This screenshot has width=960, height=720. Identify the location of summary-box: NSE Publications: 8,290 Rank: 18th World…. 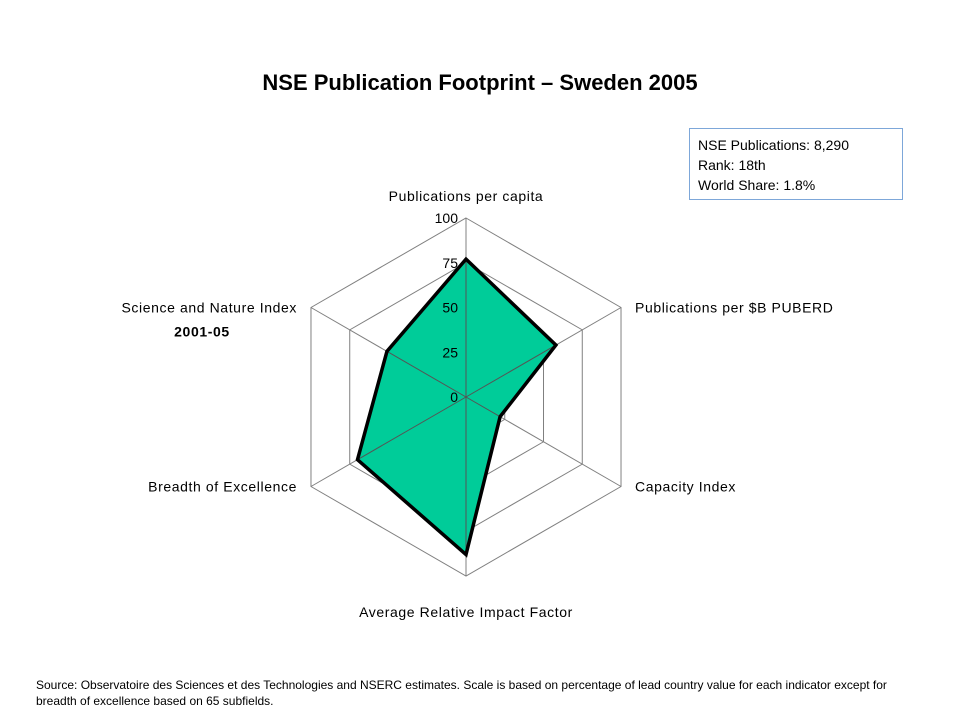
(796, 164).